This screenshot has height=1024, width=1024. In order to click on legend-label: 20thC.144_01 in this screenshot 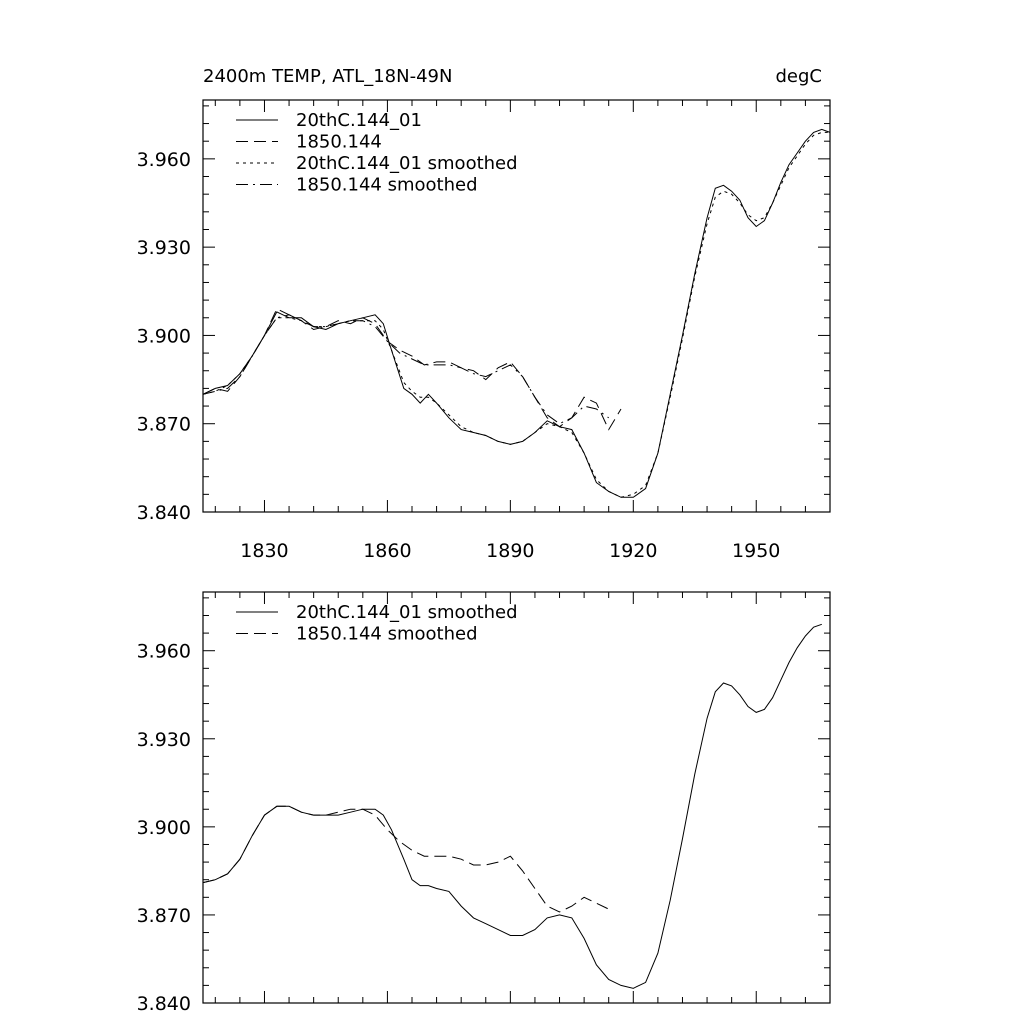, I will do `click(359, 120)`.